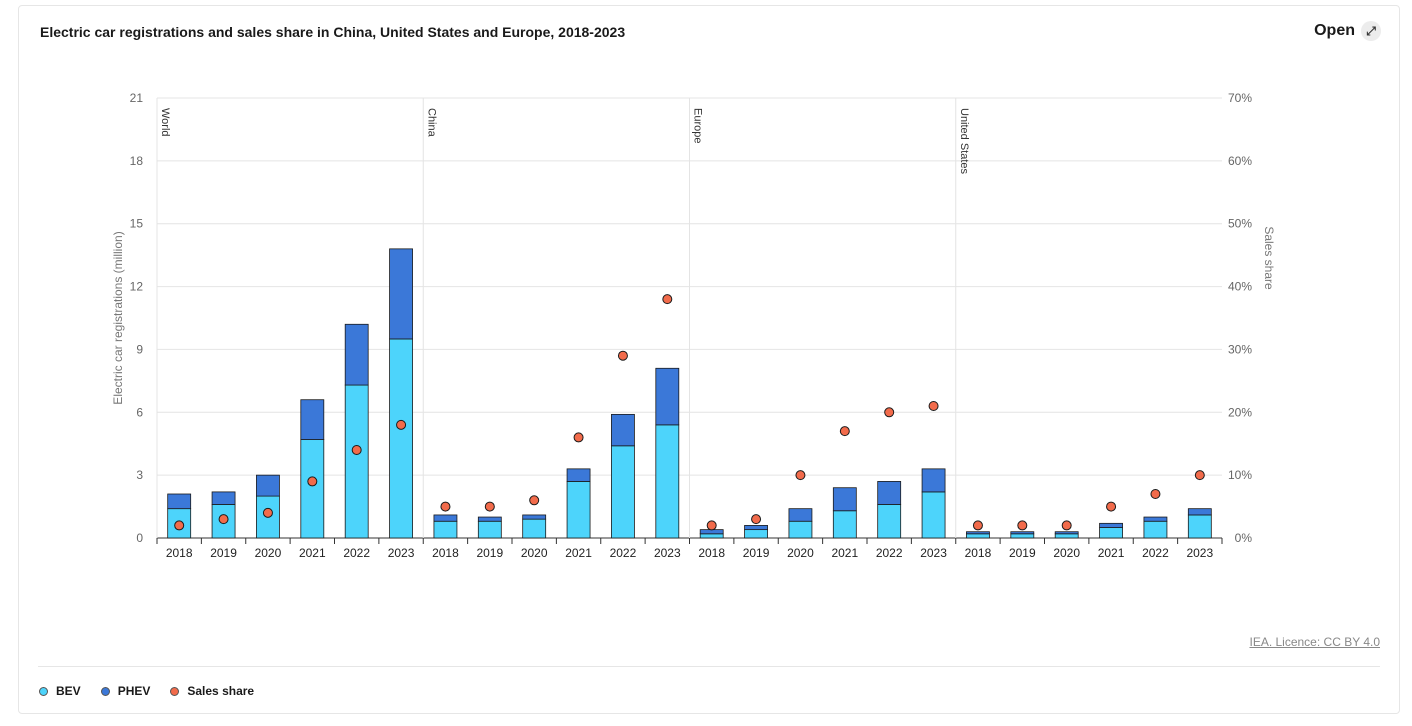  What do you see at coordinates (1240, 161) in the screenshot?
I see `y2-tick-label: 60%` at bounding box center [1240, 161].